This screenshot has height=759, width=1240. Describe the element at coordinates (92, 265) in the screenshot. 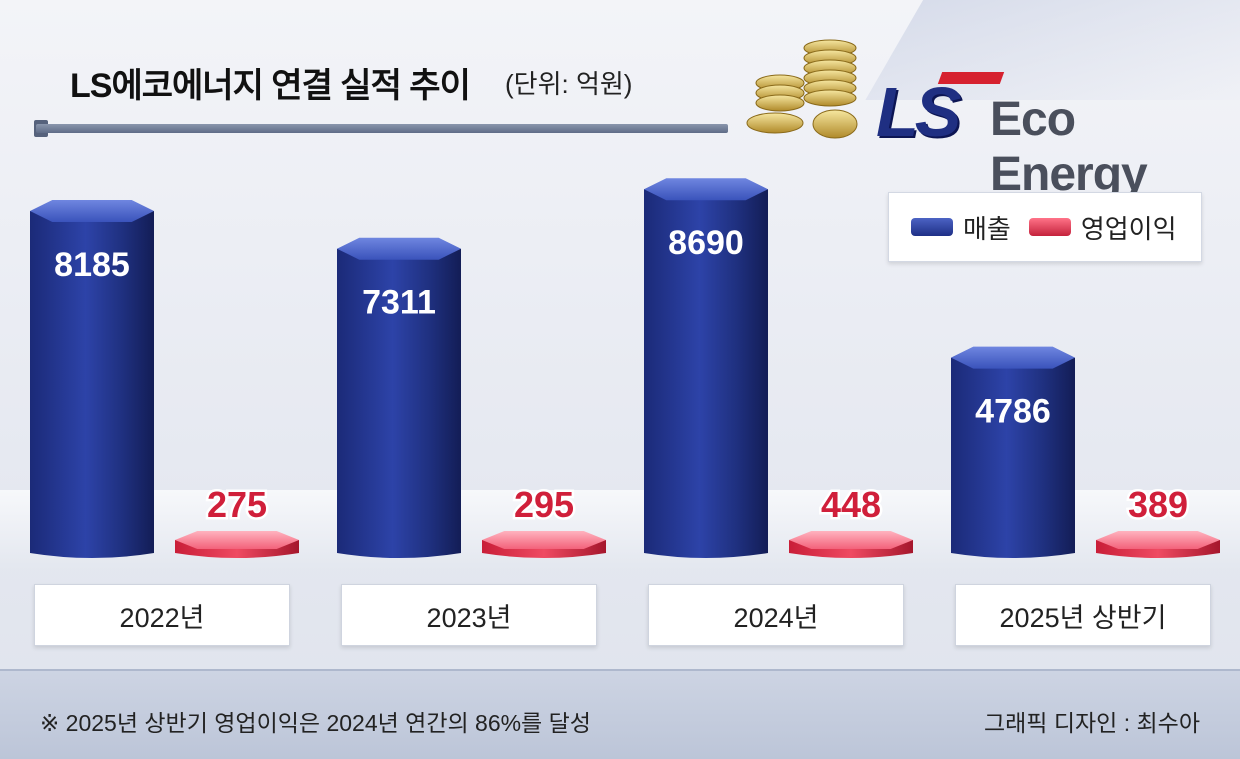

I see `revenue-value-label: 8185` at that location.